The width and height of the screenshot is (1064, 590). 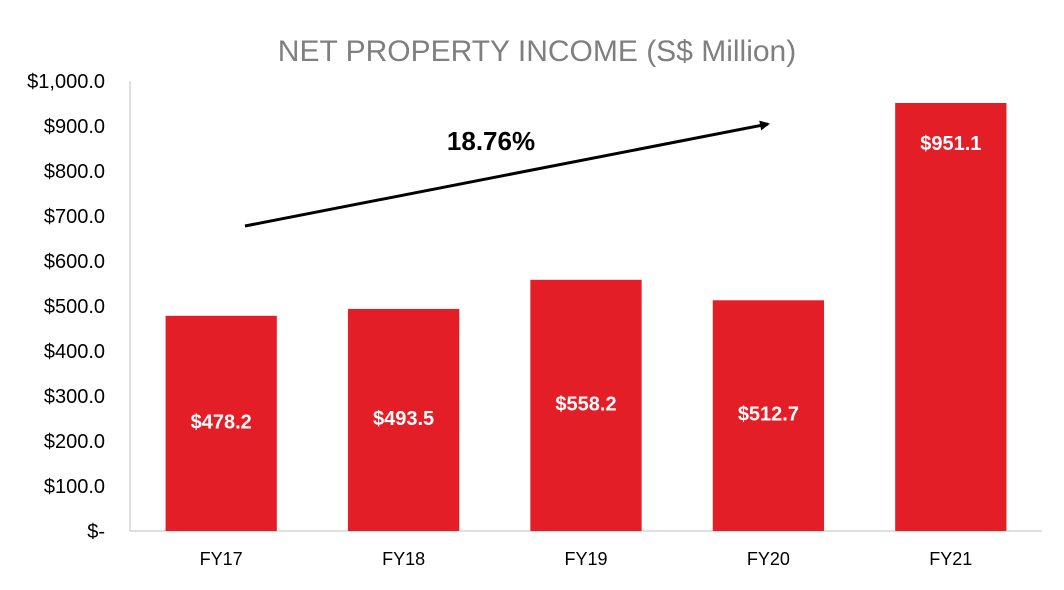 I want to click on x-tick-label: FY17, so click(x=221, y=559).